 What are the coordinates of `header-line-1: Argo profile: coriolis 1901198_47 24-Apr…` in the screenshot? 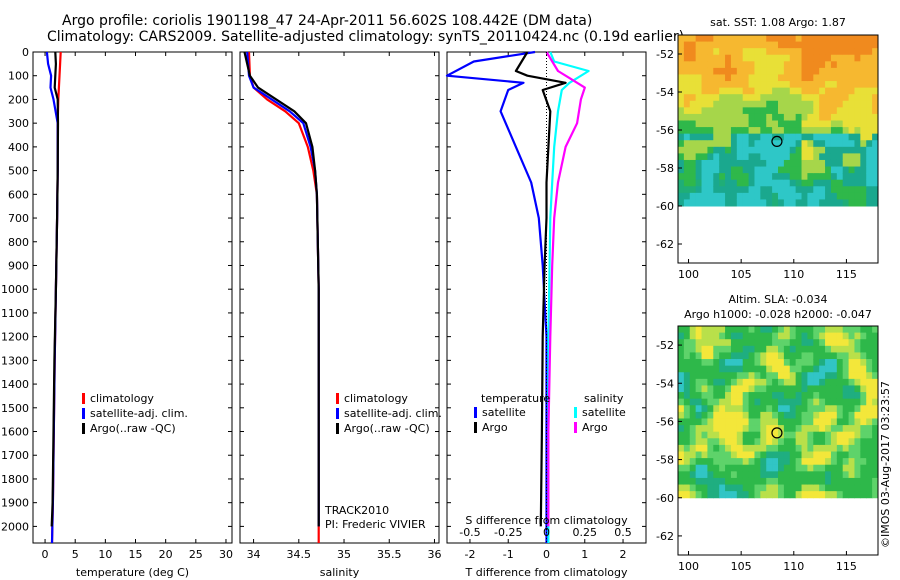 It's located at (327, 21).